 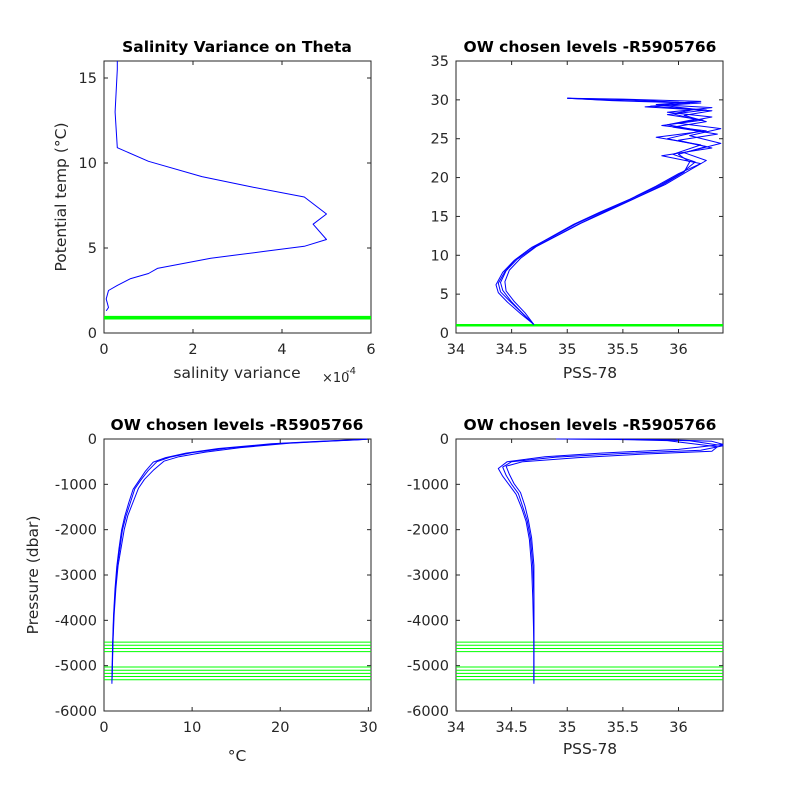 What do you see at coordinates (236, 373) in the screenshot?
I see `x-axis-label: salinity variance` at bounding box center [236, 373].